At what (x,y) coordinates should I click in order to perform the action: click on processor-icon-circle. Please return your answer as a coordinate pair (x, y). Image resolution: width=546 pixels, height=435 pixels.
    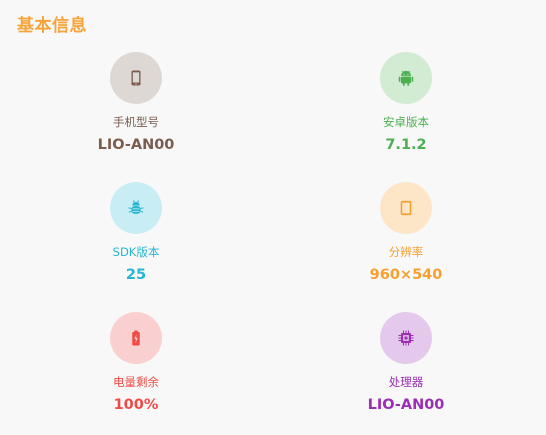
    Looking at the image, I should click on (406, 338).